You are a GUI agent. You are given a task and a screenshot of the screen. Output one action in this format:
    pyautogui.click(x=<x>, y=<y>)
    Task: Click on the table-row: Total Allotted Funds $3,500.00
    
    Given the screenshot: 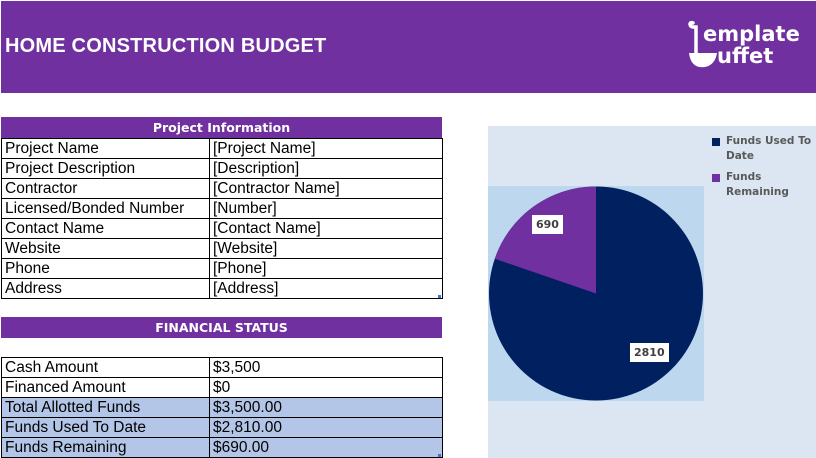 What is the action you would take?
    pyautogui.click(x=222, y=407)
    